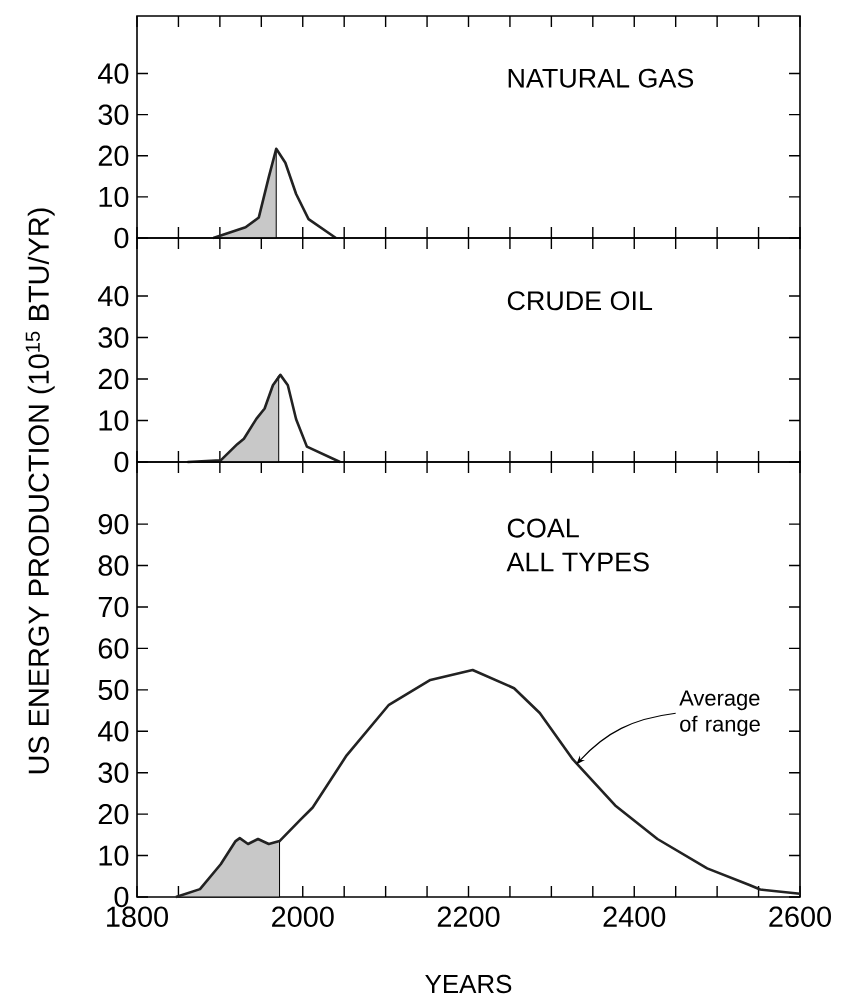 This screenshot has width=851, height=1006. Describe the element at coordinates (113, 524) in the screenshot. I see `y-tick-label: 90` at that location.